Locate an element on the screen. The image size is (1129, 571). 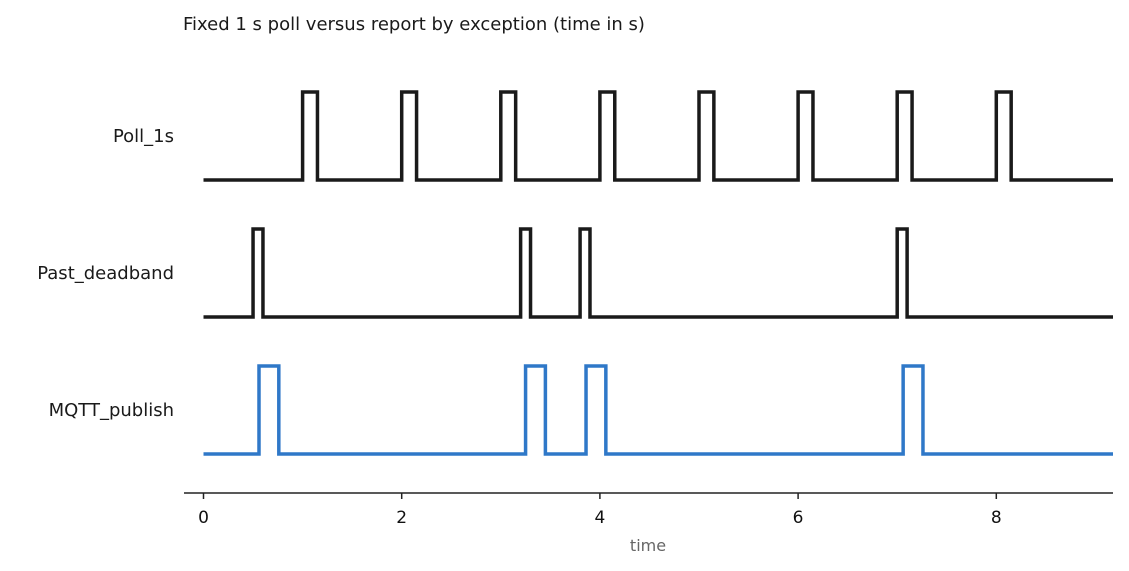
signal-label-poll-1s: Poll_1s is located at coordinates (143, 136).